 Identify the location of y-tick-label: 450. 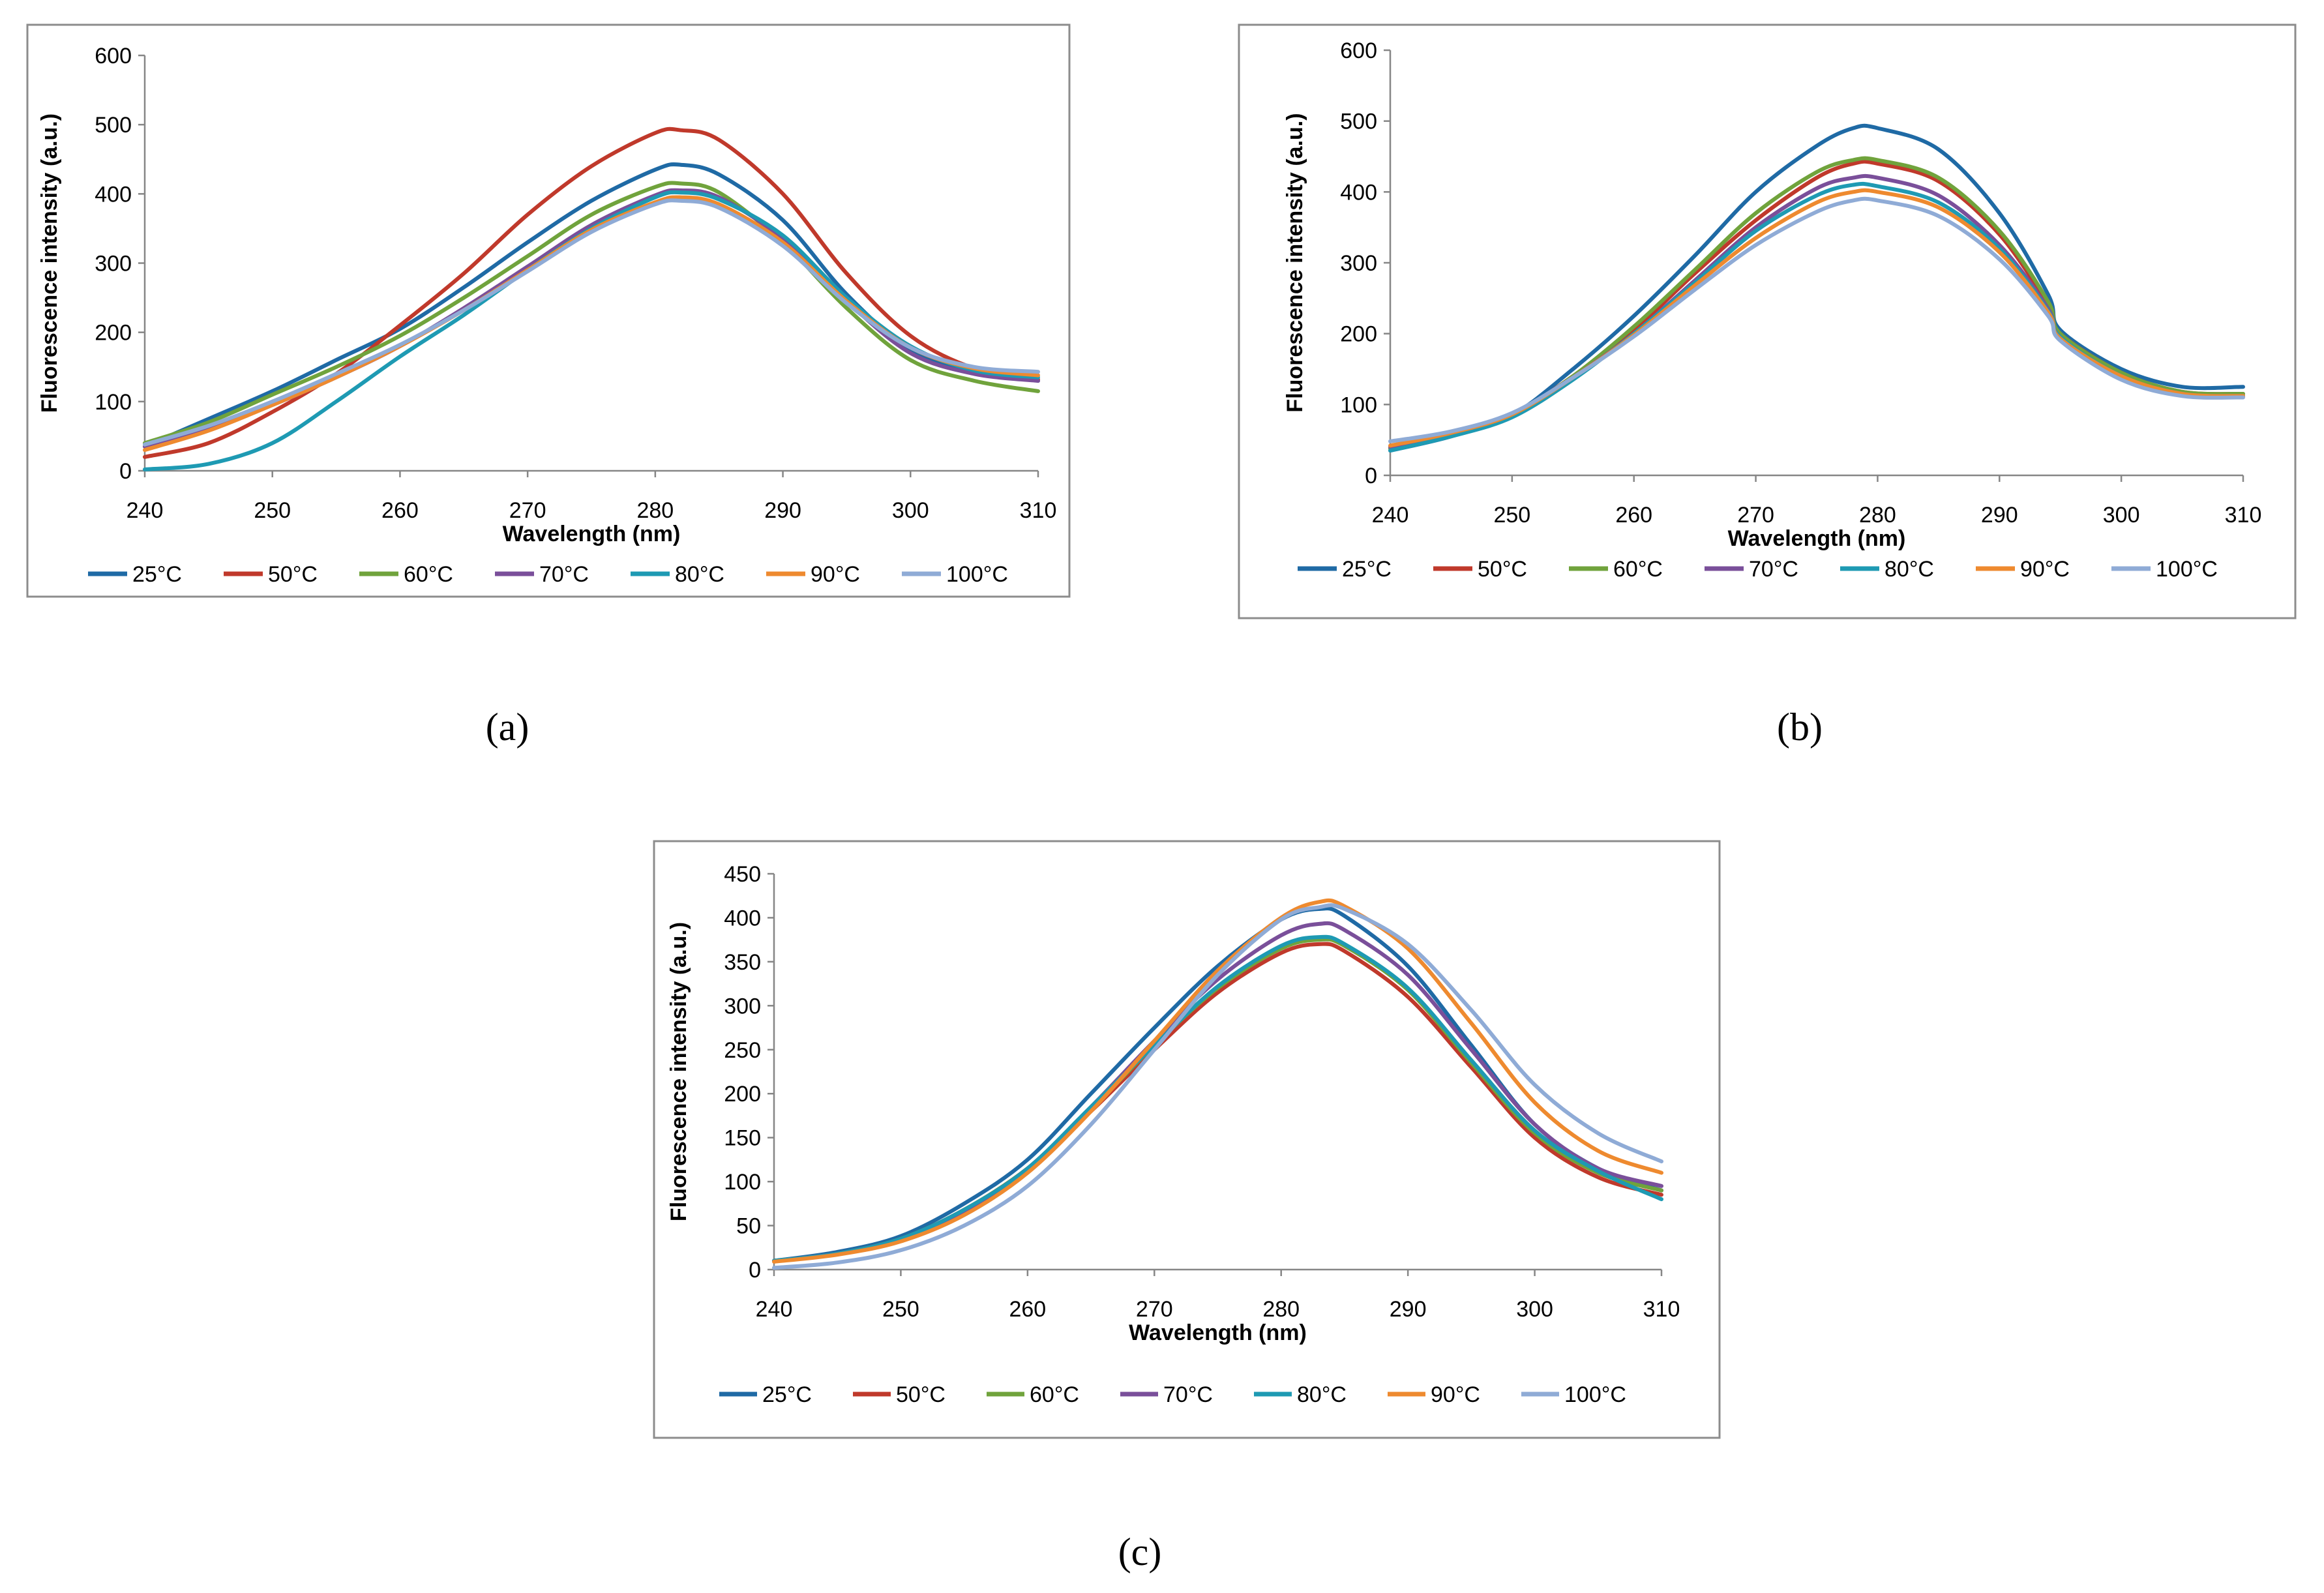
(743, 875).